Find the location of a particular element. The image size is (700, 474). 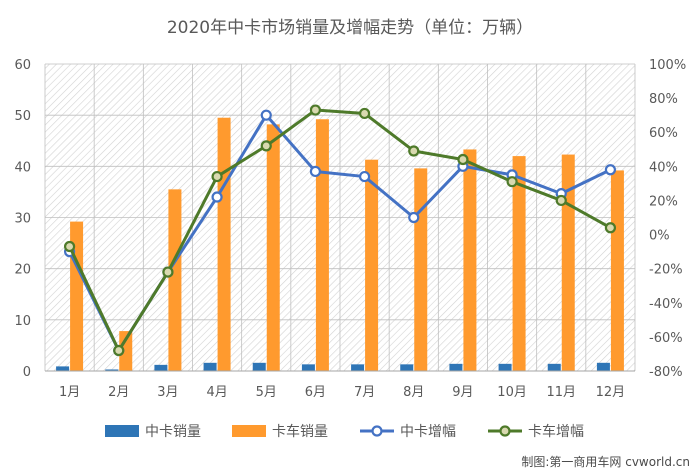

x-tick-label: 10月 is located at coordinates (512, 392).